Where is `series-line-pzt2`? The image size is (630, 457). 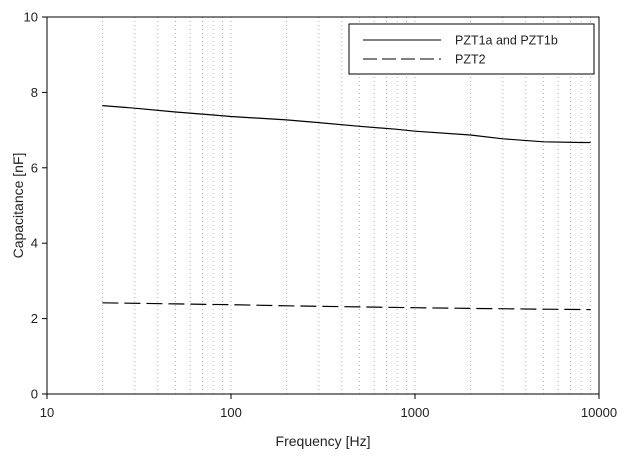 series-line-pzt2 is located at coordinates (346, 306).